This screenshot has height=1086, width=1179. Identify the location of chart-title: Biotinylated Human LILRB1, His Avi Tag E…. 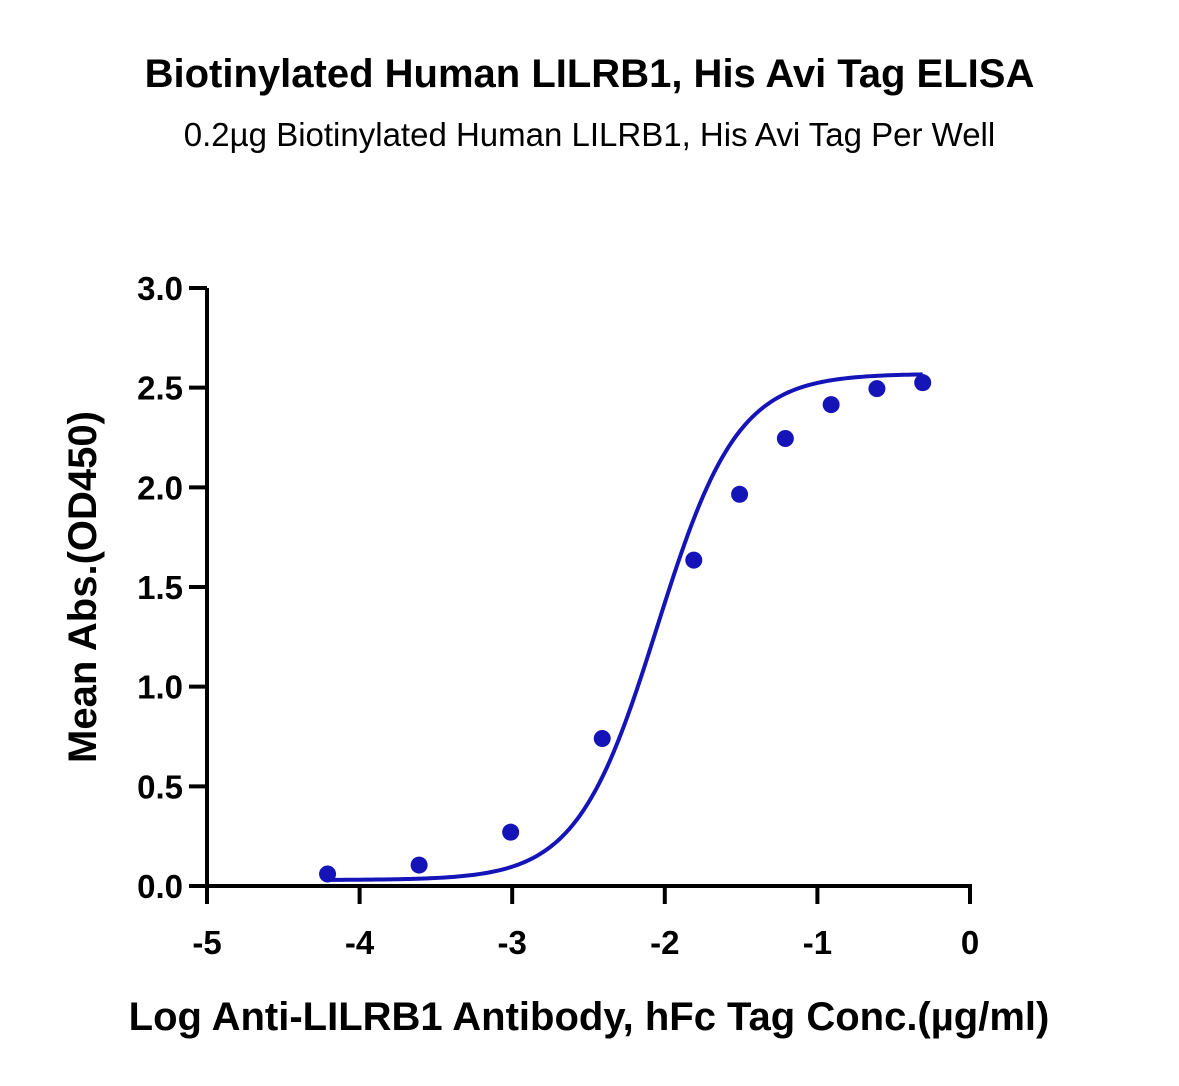
(589, 74).